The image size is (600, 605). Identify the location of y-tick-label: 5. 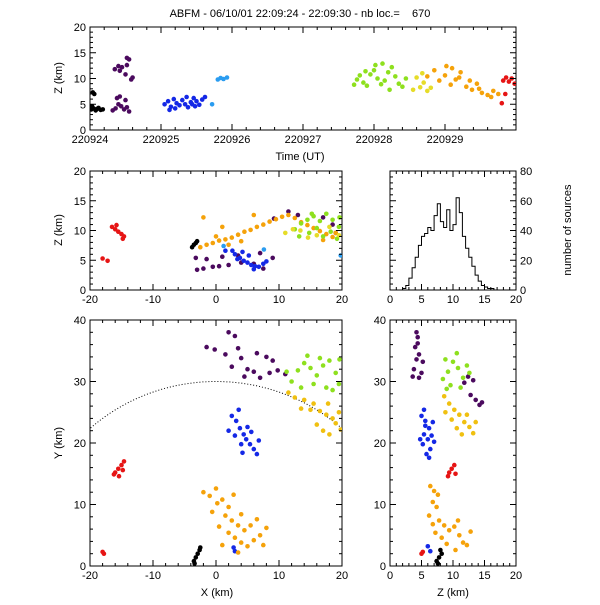
(83, 105).